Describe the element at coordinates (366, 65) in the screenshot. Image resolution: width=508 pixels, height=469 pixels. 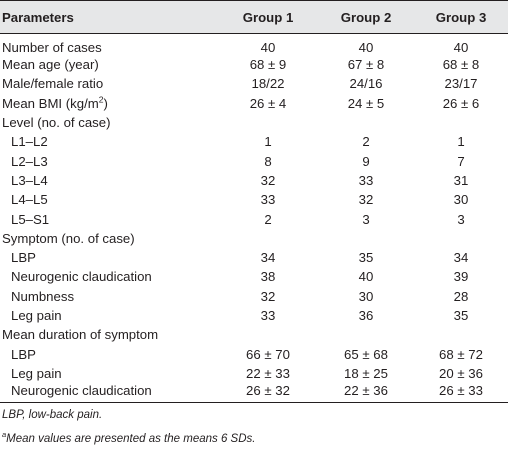
I see `cell-group-2: 67 ± 8` at that location.